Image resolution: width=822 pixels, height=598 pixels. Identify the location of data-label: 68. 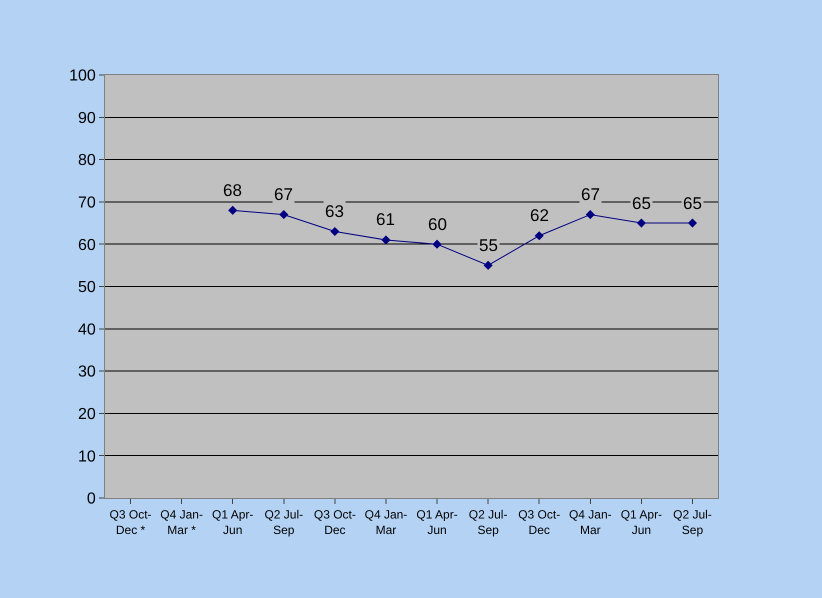
(232, 190).